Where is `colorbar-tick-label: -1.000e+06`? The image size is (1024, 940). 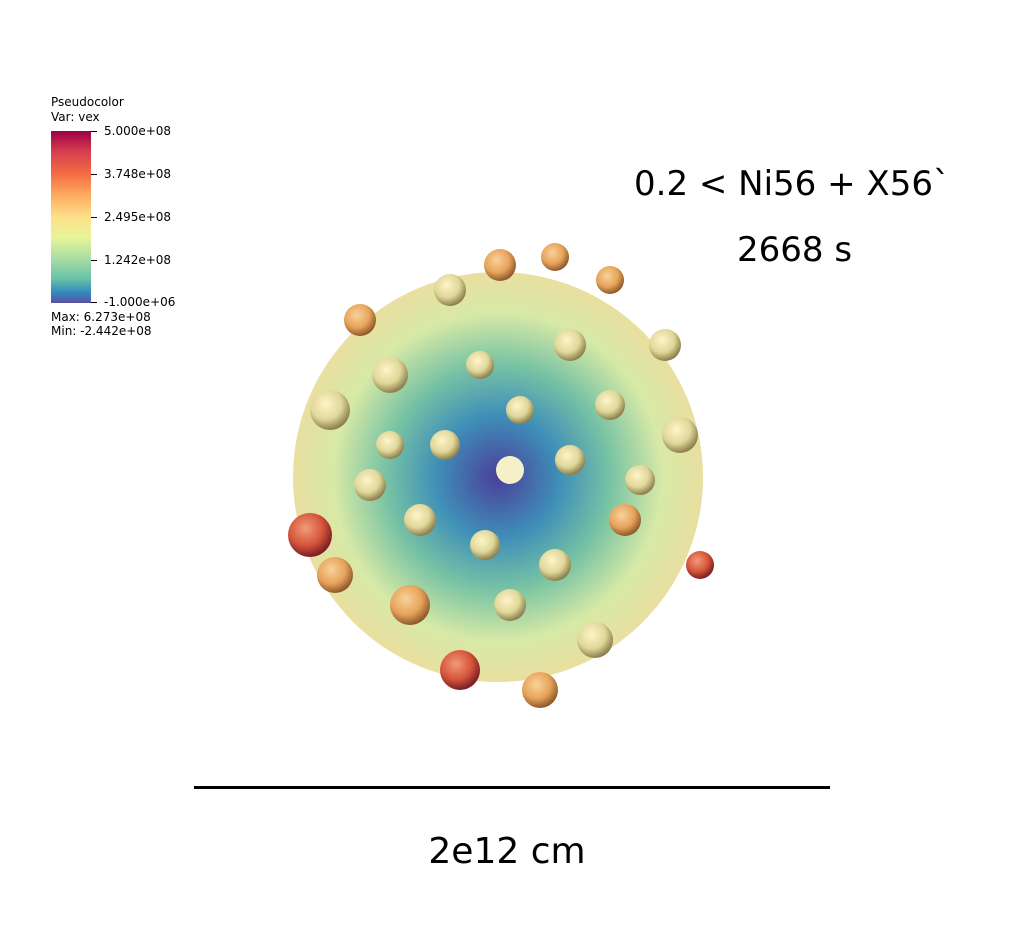 colorbar-tick-label: -1.000e+06 is located at coordinates (140, 302).